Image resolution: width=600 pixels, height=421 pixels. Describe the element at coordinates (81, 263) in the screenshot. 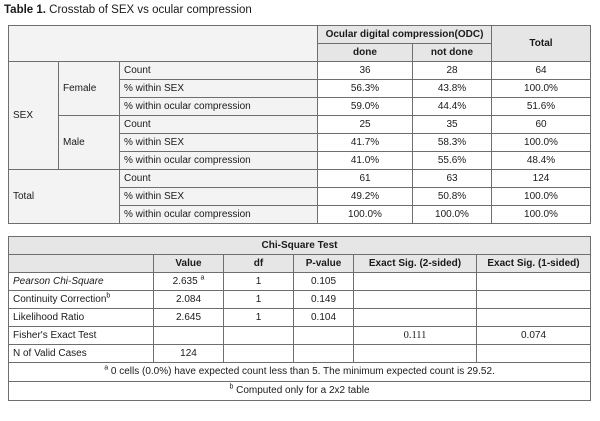

I see `empty-header` at that location.